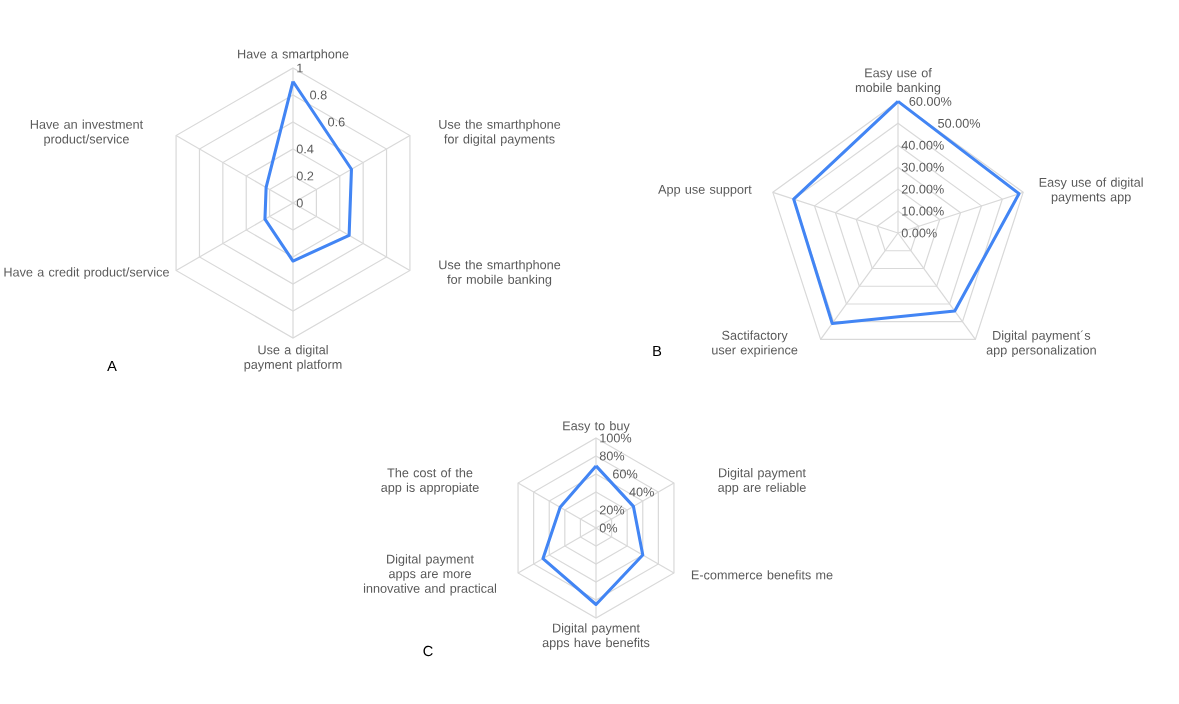 This screenshot has height=704, width=1179. I want to click on spoke-label: Digital payment apps are more innovative and practical, so click(430, 575).